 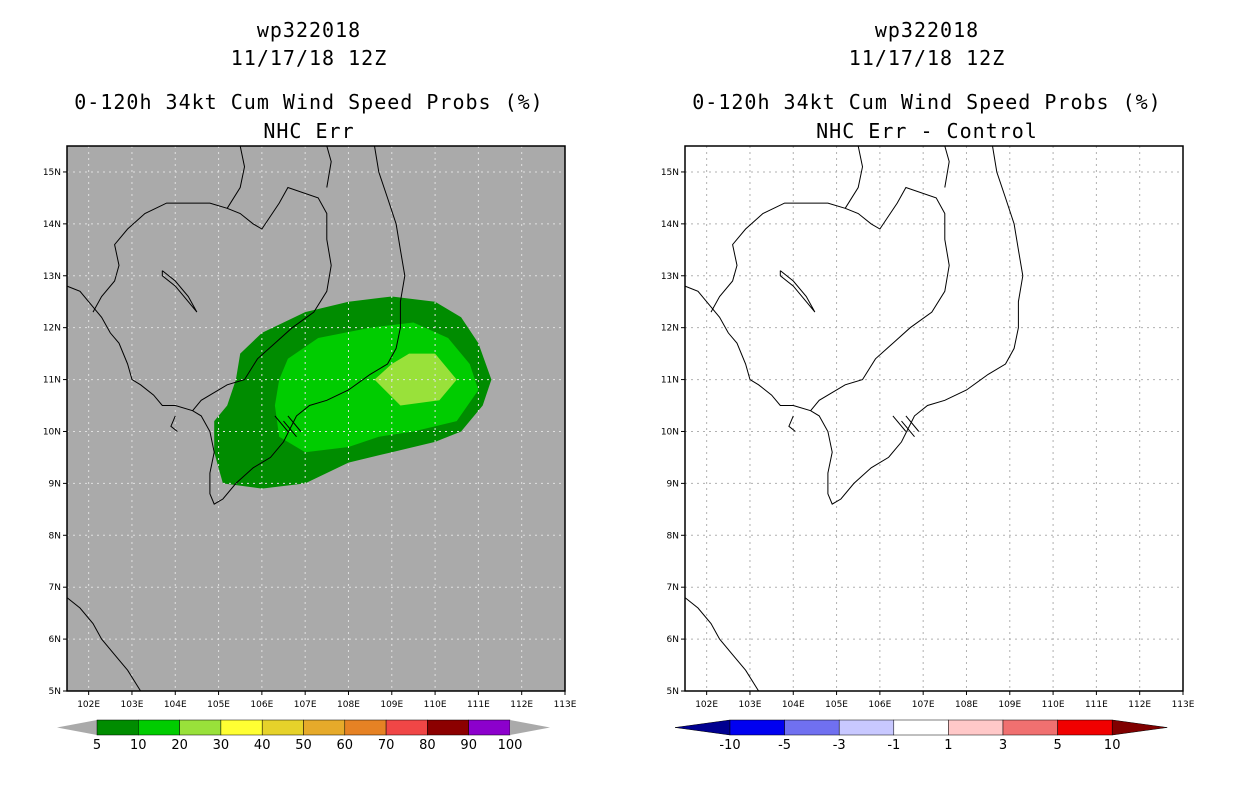 I want to click on y-tick-label: 8N, so click(x=55, y=536).